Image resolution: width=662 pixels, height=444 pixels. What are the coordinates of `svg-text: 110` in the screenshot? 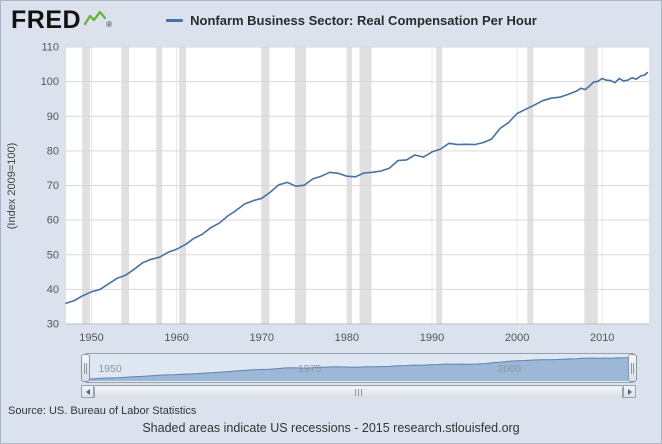 It's located at (50, 48).